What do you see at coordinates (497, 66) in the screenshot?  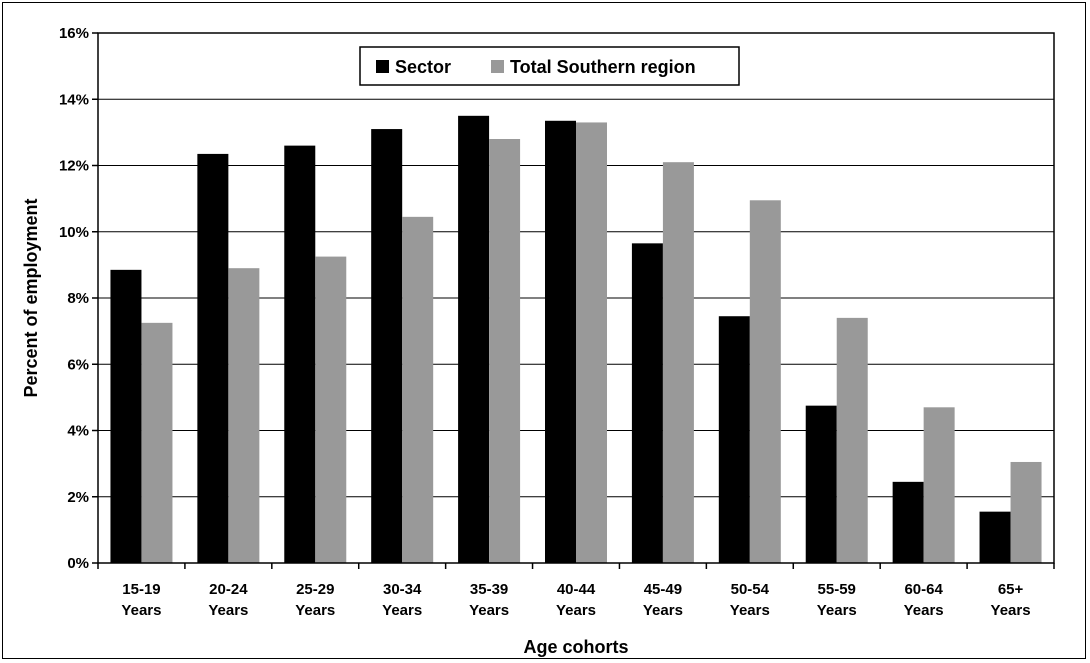 I see `legend-swatch-total-southern-region` at bounding box center [497, 66].